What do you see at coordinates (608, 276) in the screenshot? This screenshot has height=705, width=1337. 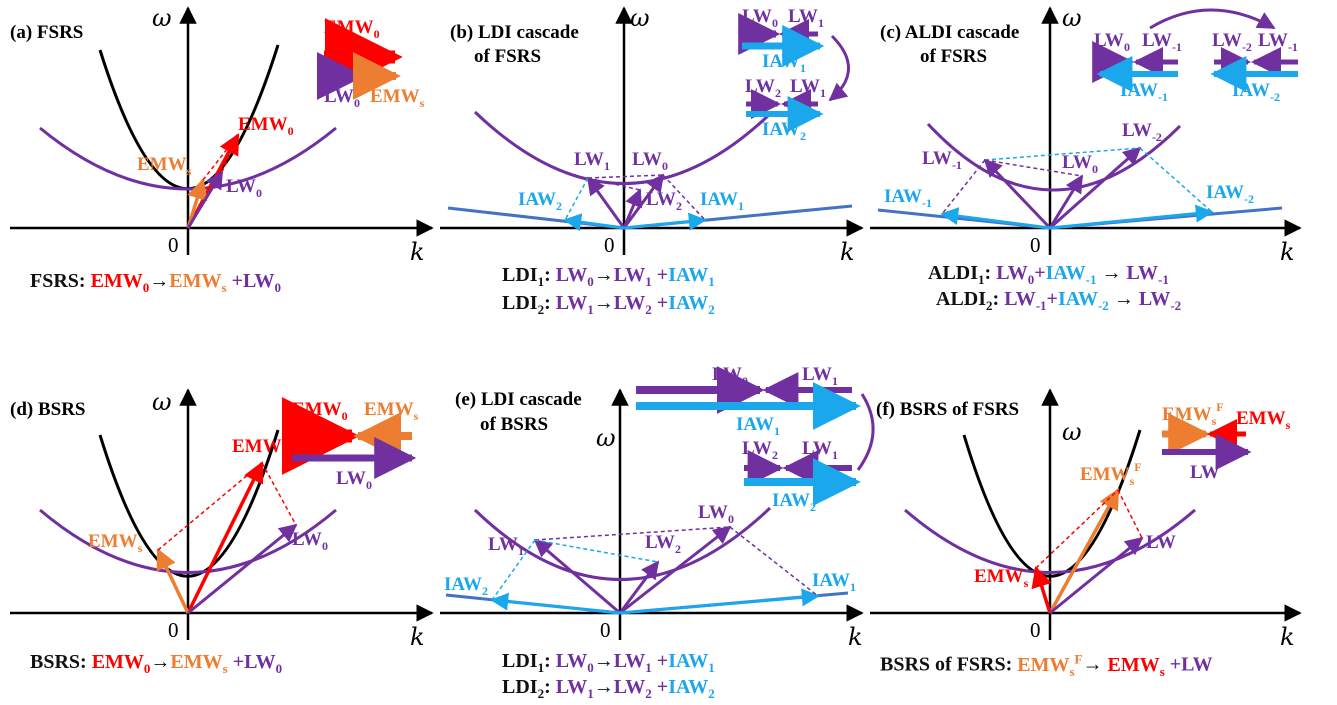 I see `panel-b-caption-1: LDI1: LW0→LW1 +IAW1` at bounding box center [608, 276].